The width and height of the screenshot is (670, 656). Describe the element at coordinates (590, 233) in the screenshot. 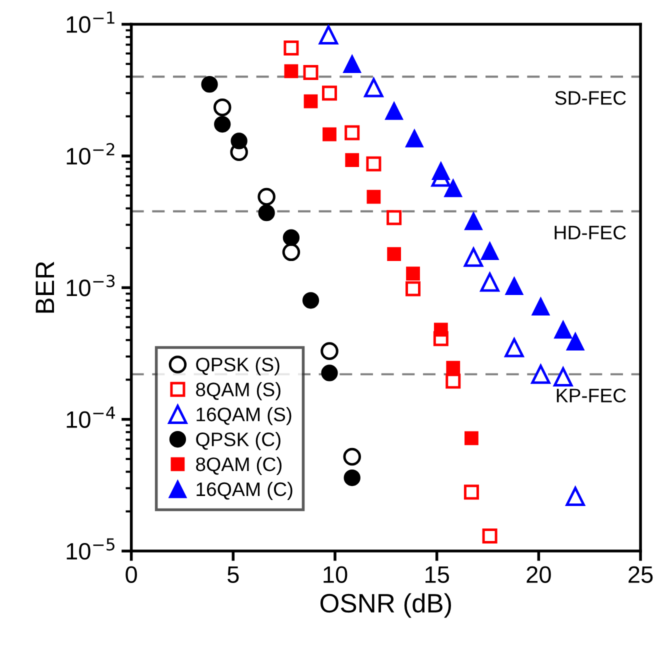

I see `ref-line-label: HD-FEC` at that location.